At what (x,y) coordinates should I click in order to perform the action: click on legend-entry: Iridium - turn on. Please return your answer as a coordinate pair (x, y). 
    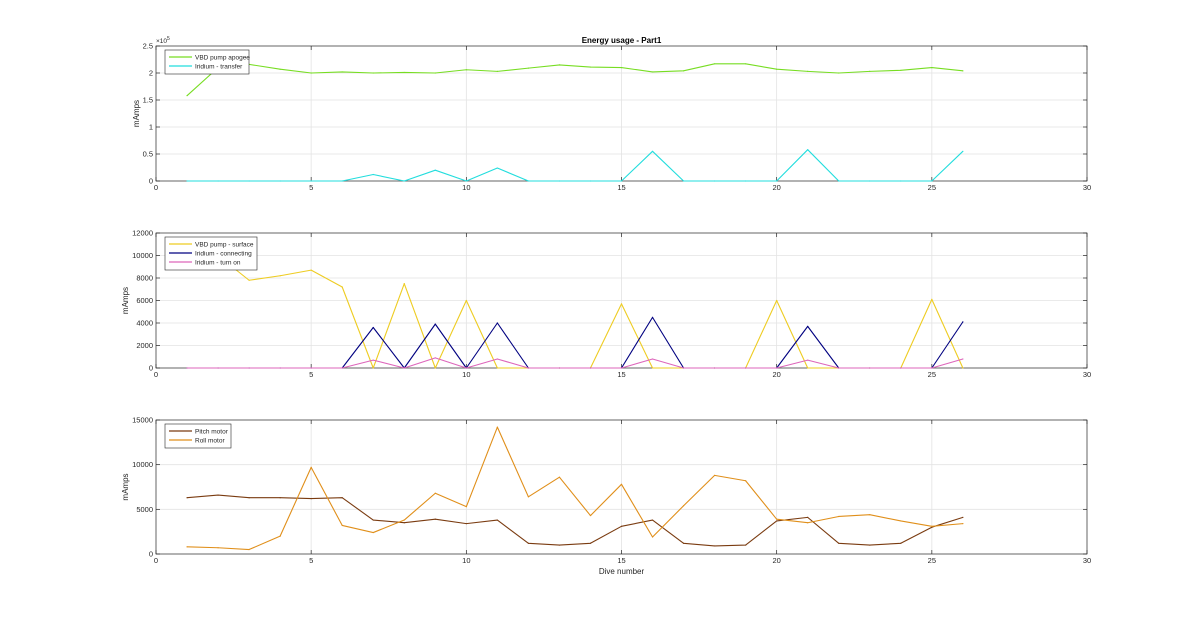
    Looking at the image, I should click on (218, 262).